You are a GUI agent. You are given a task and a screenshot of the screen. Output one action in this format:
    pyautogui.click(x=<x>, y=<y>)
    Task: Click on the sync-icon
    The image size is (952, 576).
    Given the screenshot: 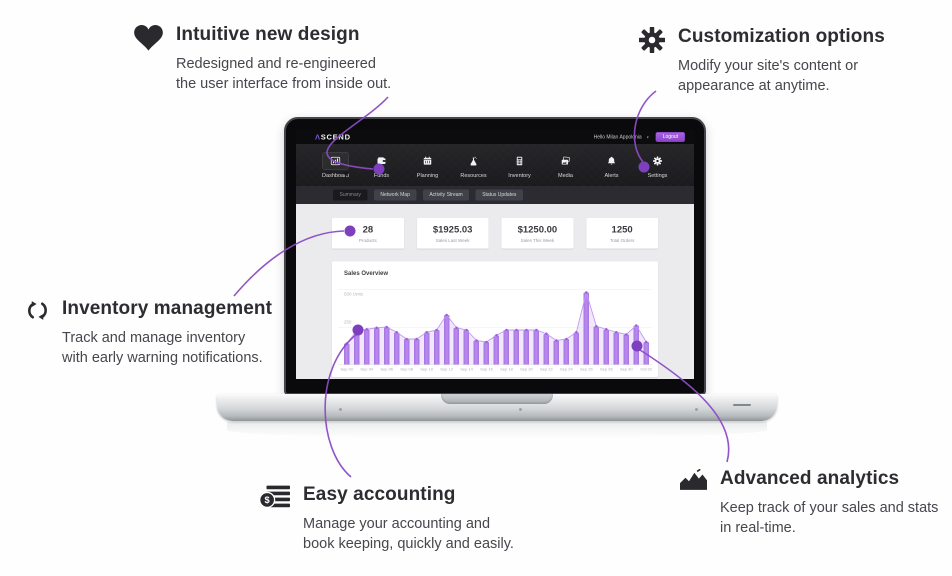 What is the action you would take?
    pyautogui.click(x=37, y=333)
    